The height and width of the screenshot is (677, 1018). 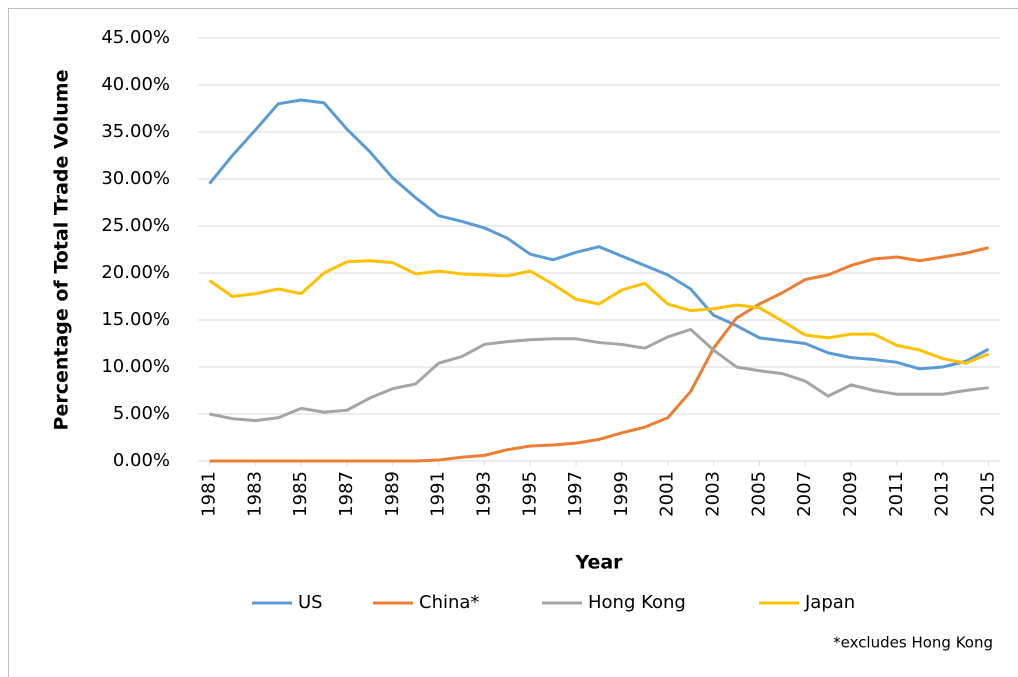 What do you see at coordinates (141, 460) in the screenshot?
I see `y-tick-label: 0.00%` at bounding box center [141, 460].